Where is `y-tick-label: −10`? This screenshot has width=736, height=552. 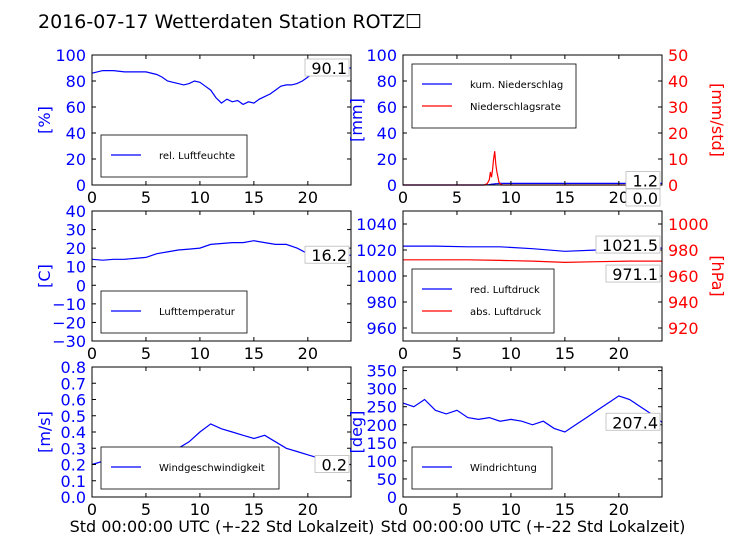 y-tick-label: −10 is located at coordinates (69, 304).